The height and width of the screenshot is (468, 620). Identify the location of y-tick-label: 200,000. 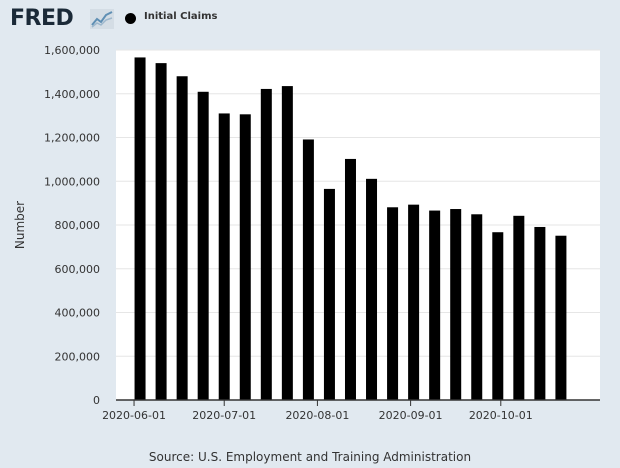
(78, 356).